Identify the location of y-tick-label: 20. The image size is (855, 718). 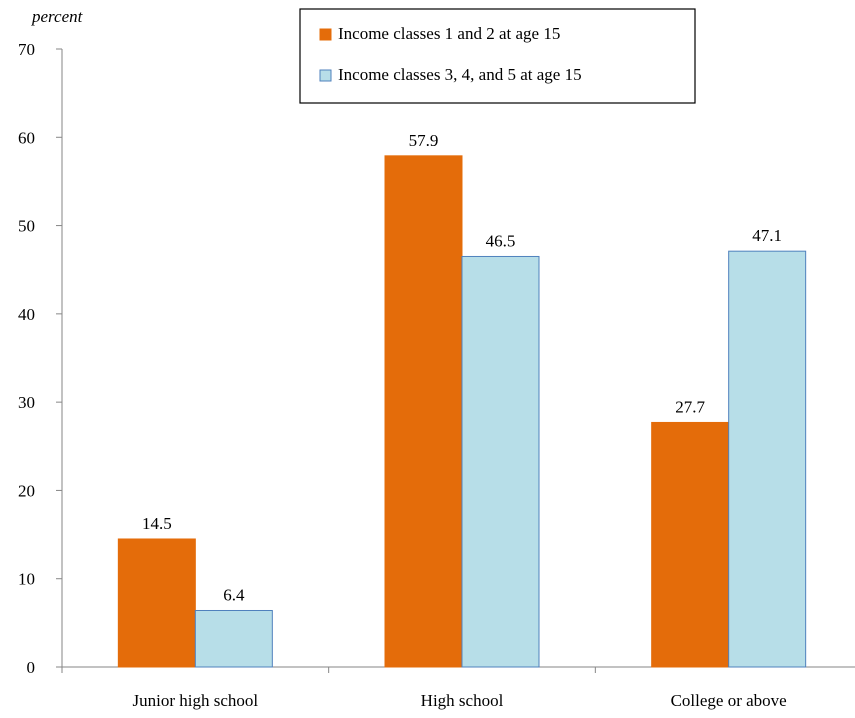
(26, 490).